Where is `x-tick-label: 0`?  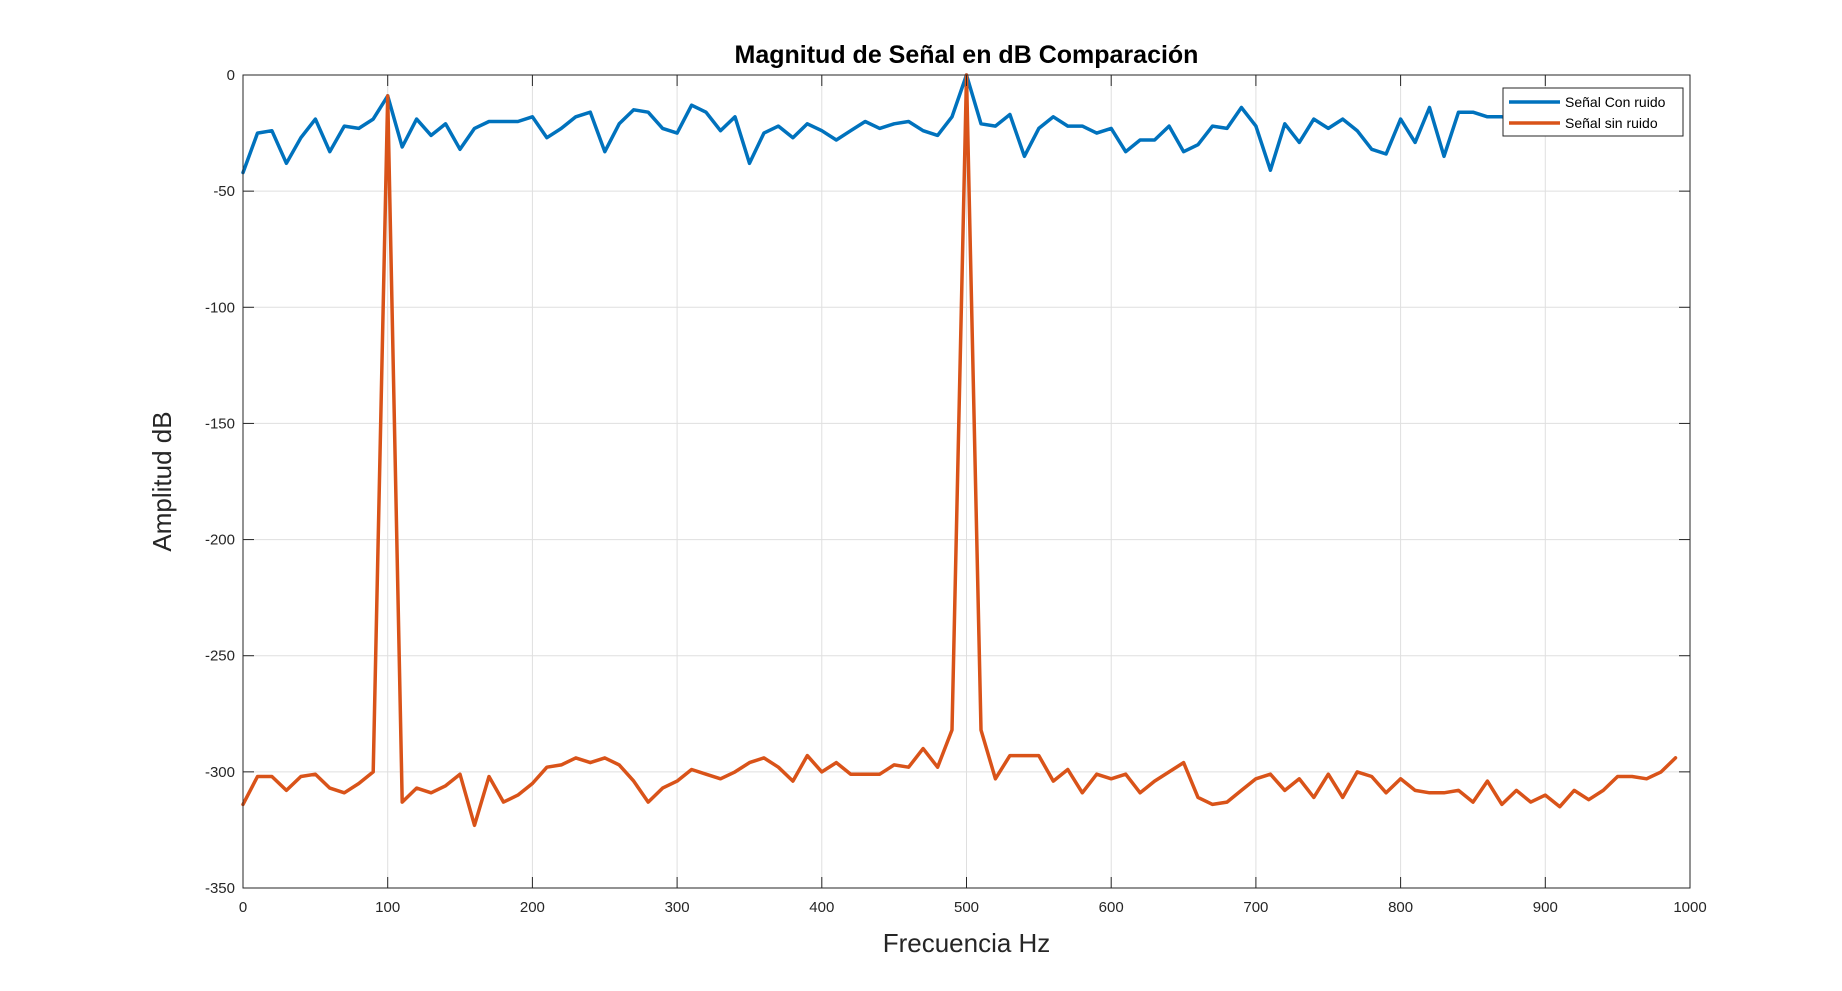
x-tick-label: 0 is located at coordinates (243, 907).